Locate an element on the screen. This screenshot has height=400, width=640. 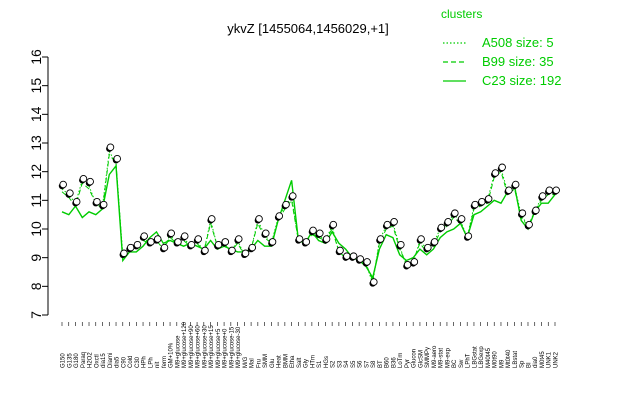
x-tick-label: SMMPy is located at coordinates (428, 357).